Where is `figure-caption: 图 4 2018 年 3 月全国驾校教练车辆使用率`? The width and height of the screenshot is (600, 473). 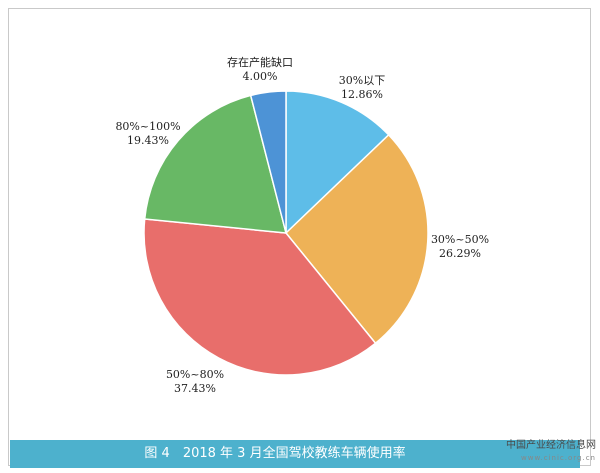 figure-caption: 图 4 2018 年 3 月全国驾校教练车辆使用率 is located at coordinates (295, 454).